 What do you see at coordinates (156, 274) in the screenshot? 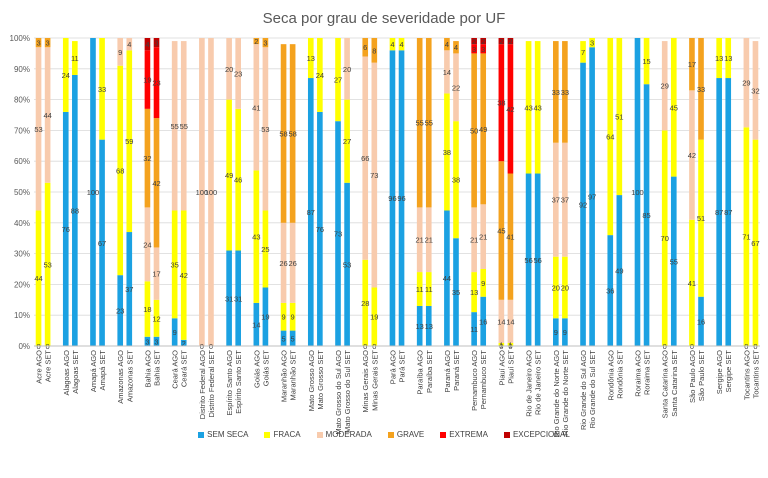
I see `data-label: 17` at bounding box center [156, 274].